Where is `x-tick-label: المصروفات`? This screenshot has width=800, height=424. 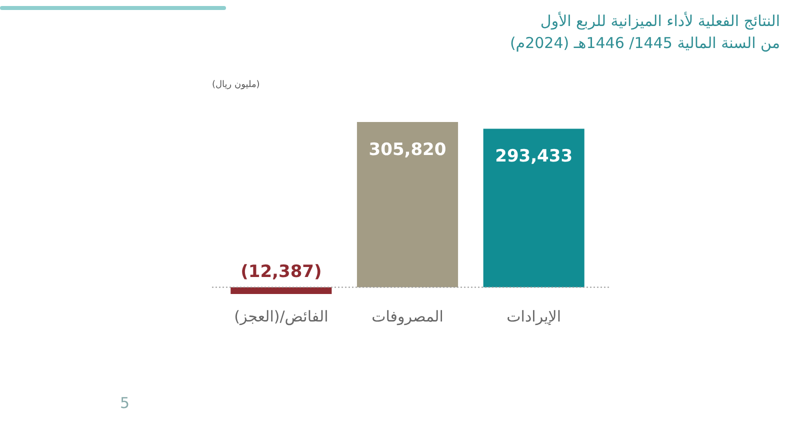 x-tick-label: المصروفات is located at coordinates (408, 316).